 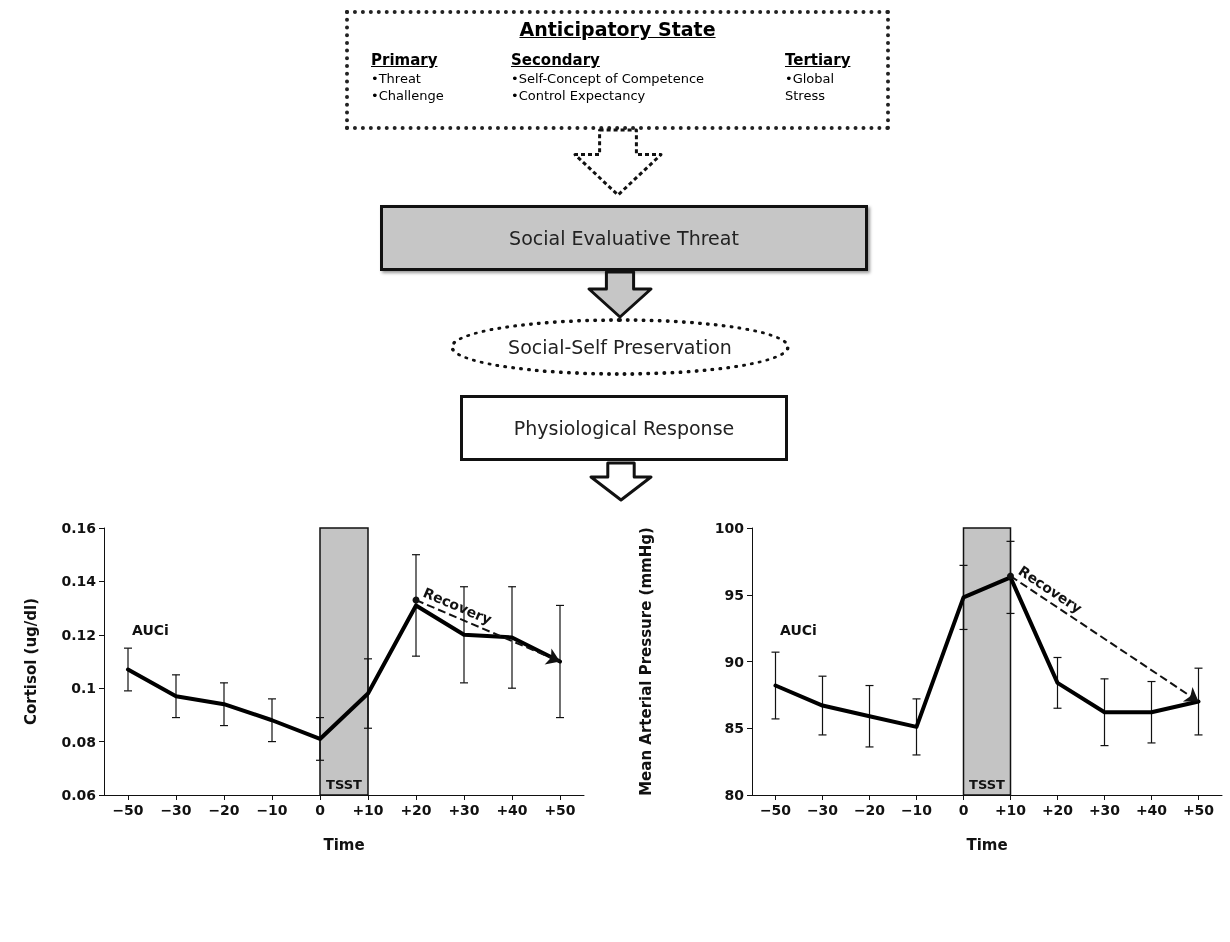 What do you see at coordinates (79, 581) in the screenshot?
I see `y-tick-label: 0.14` at bounding box center [79, 581].